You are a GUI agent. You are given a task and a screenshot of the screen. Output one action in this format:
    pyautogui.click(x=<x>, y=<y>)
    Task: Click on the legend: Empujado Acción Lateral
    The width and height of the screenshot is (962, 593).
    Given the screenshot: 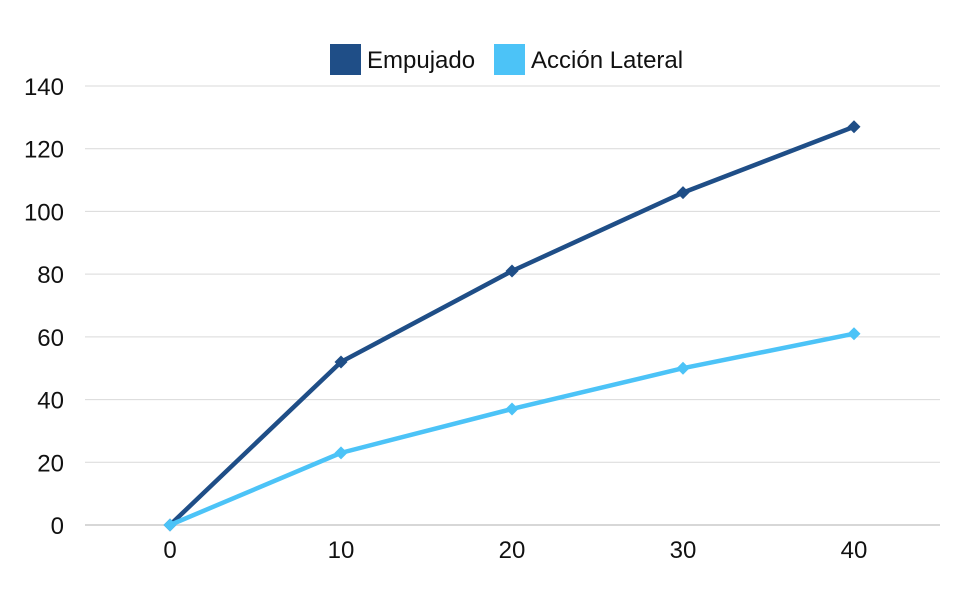 What is the action you would take?
    pyautogui.click(x=506, y=59)
    